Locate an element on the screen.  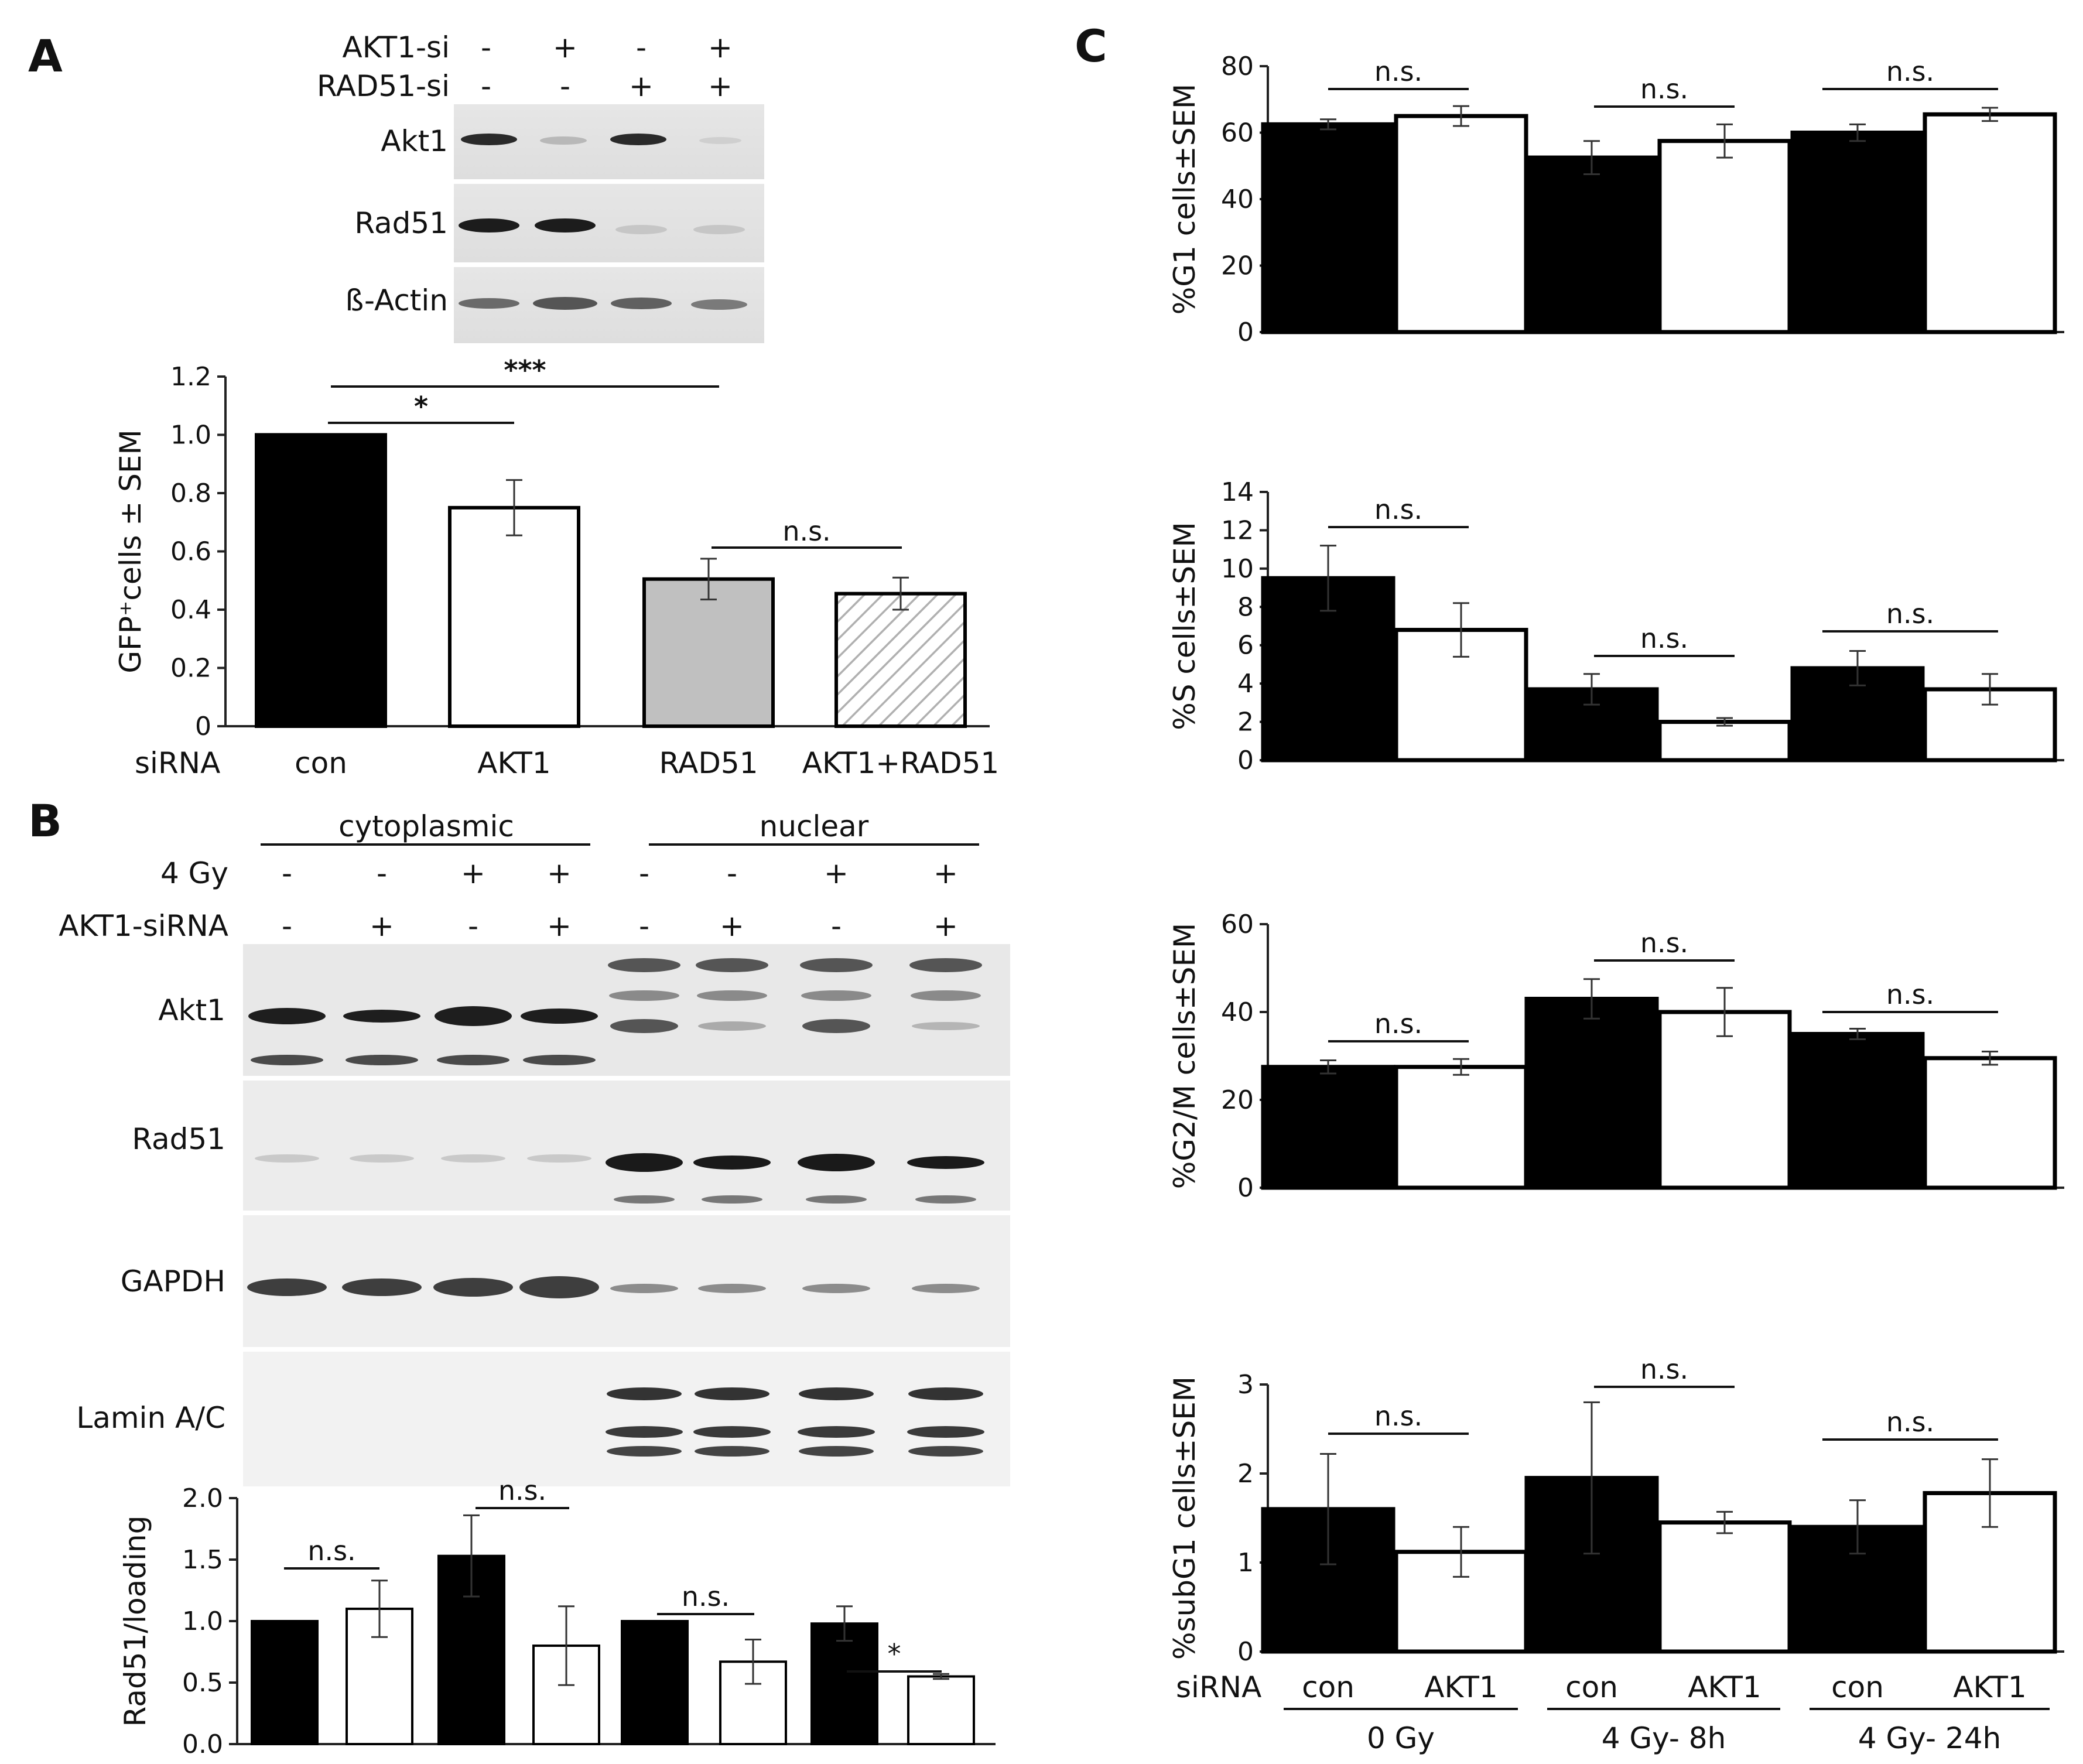
blot-a-row-label: Rad51 is located at coordinates (401, 223).